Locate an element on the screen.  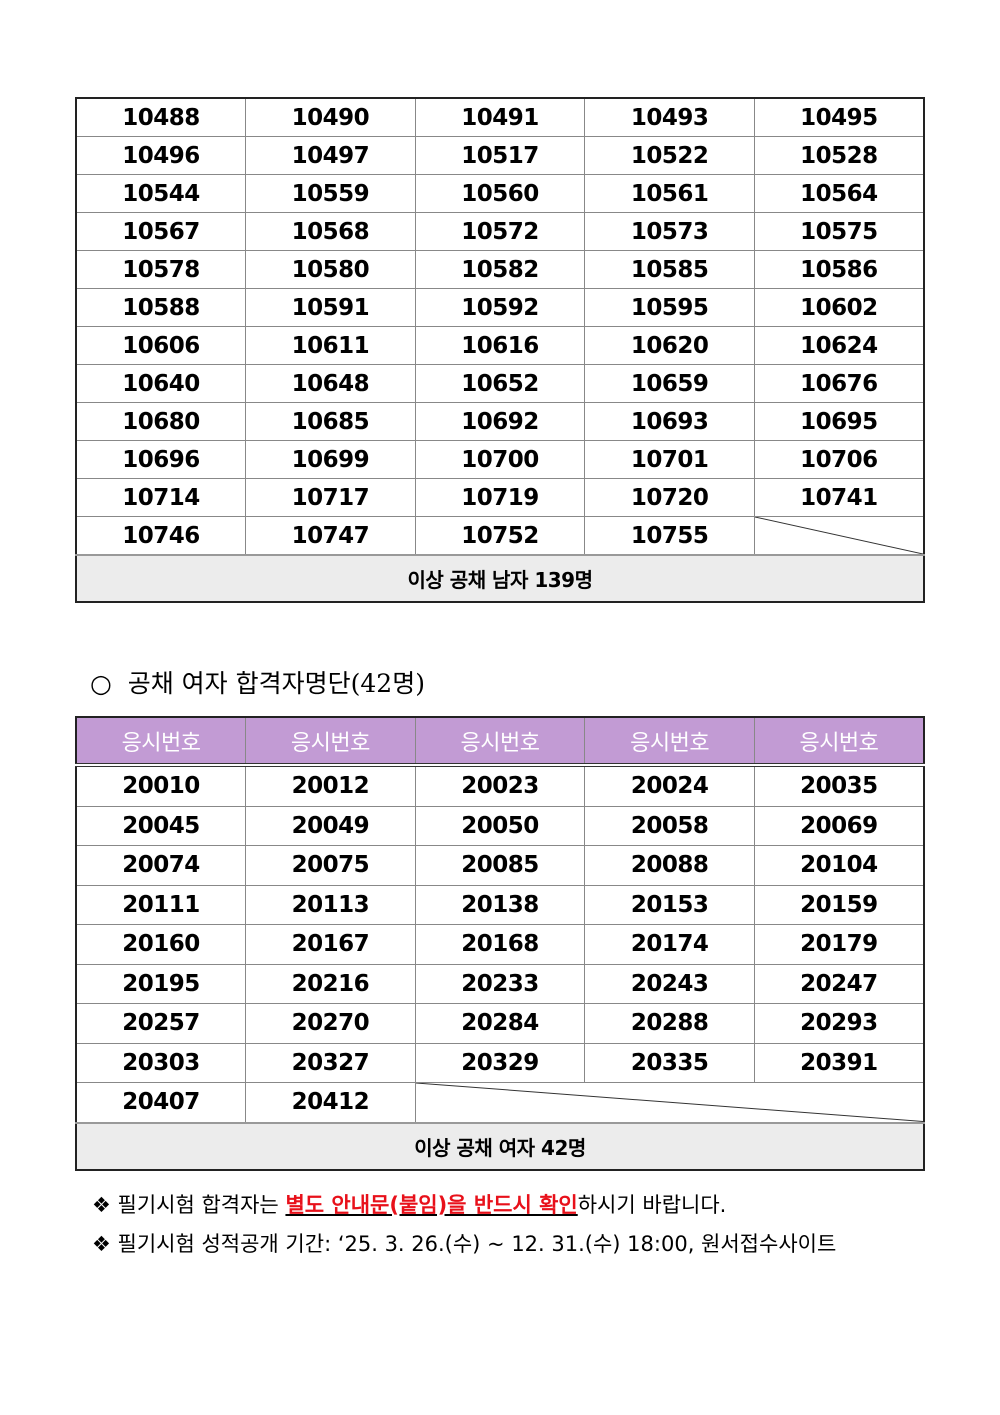
exam-number-cell: 10528 is located at coordinates (839, 155).